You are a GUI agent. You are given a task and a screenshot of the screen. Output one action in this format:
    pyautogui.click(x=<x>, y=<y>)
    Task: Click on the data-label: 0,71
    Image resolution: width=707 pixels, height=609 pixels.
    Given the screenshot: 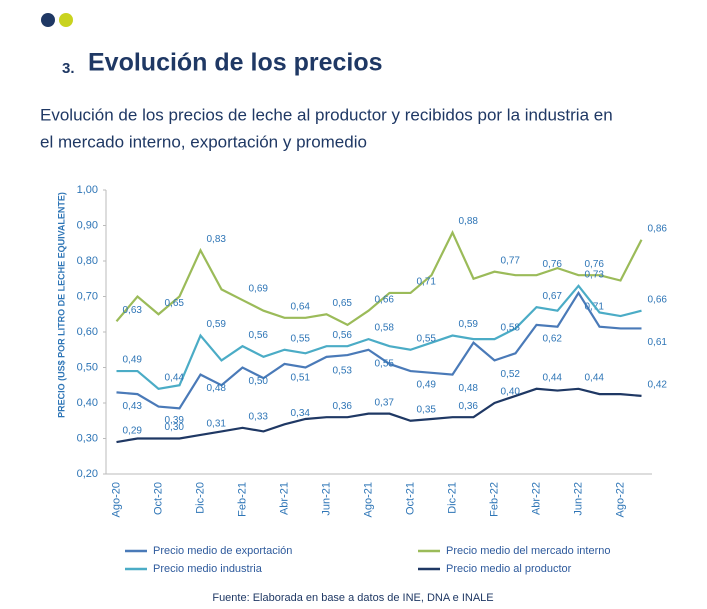 What is the action you would take?
    pyautogui.click(x=427, y=282)
    